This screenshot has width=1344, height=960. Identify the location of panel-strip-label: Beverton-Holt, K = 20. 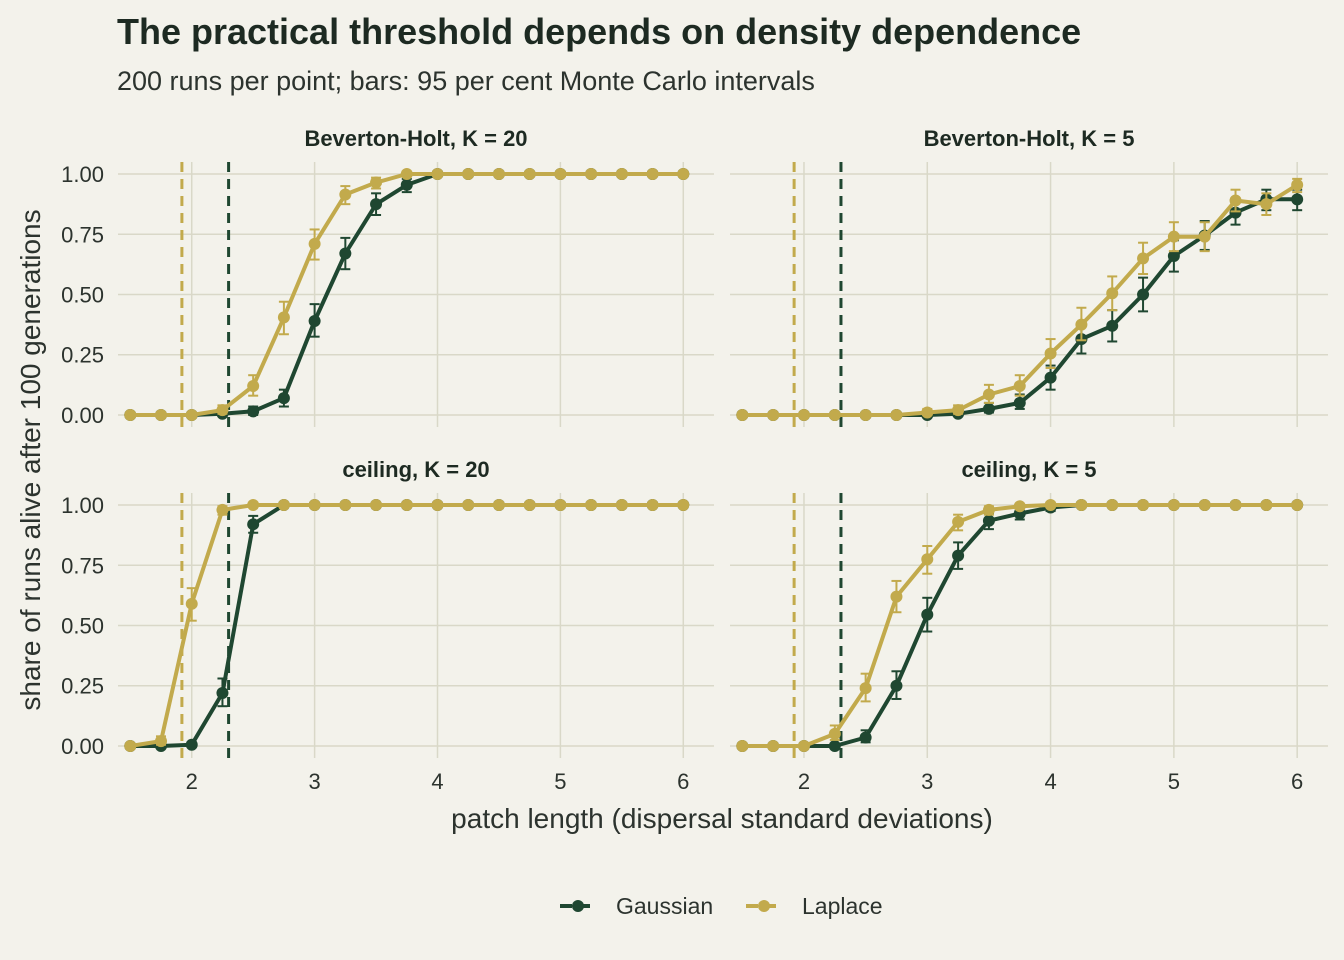
(415, 138).